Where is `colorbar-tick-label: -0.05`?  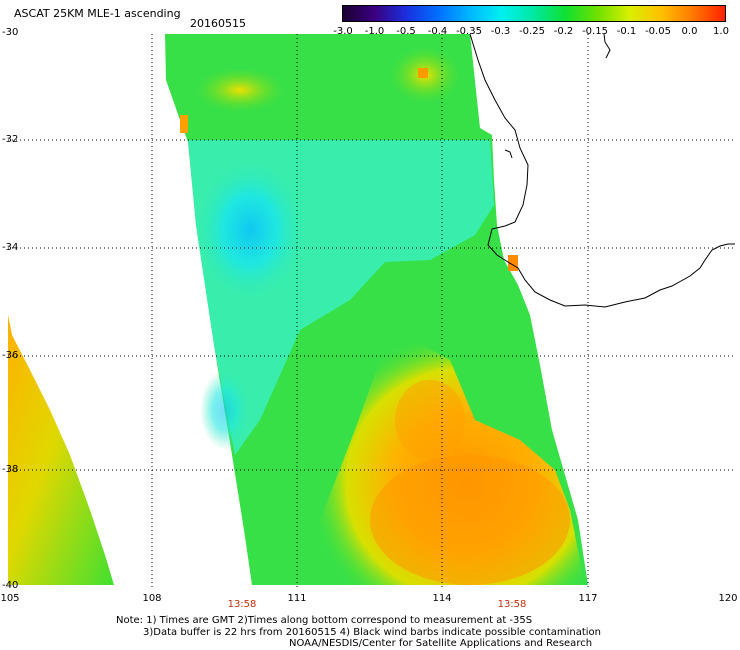 colorbar-tick-label: -0.05 is located at coordinates (658, 31).